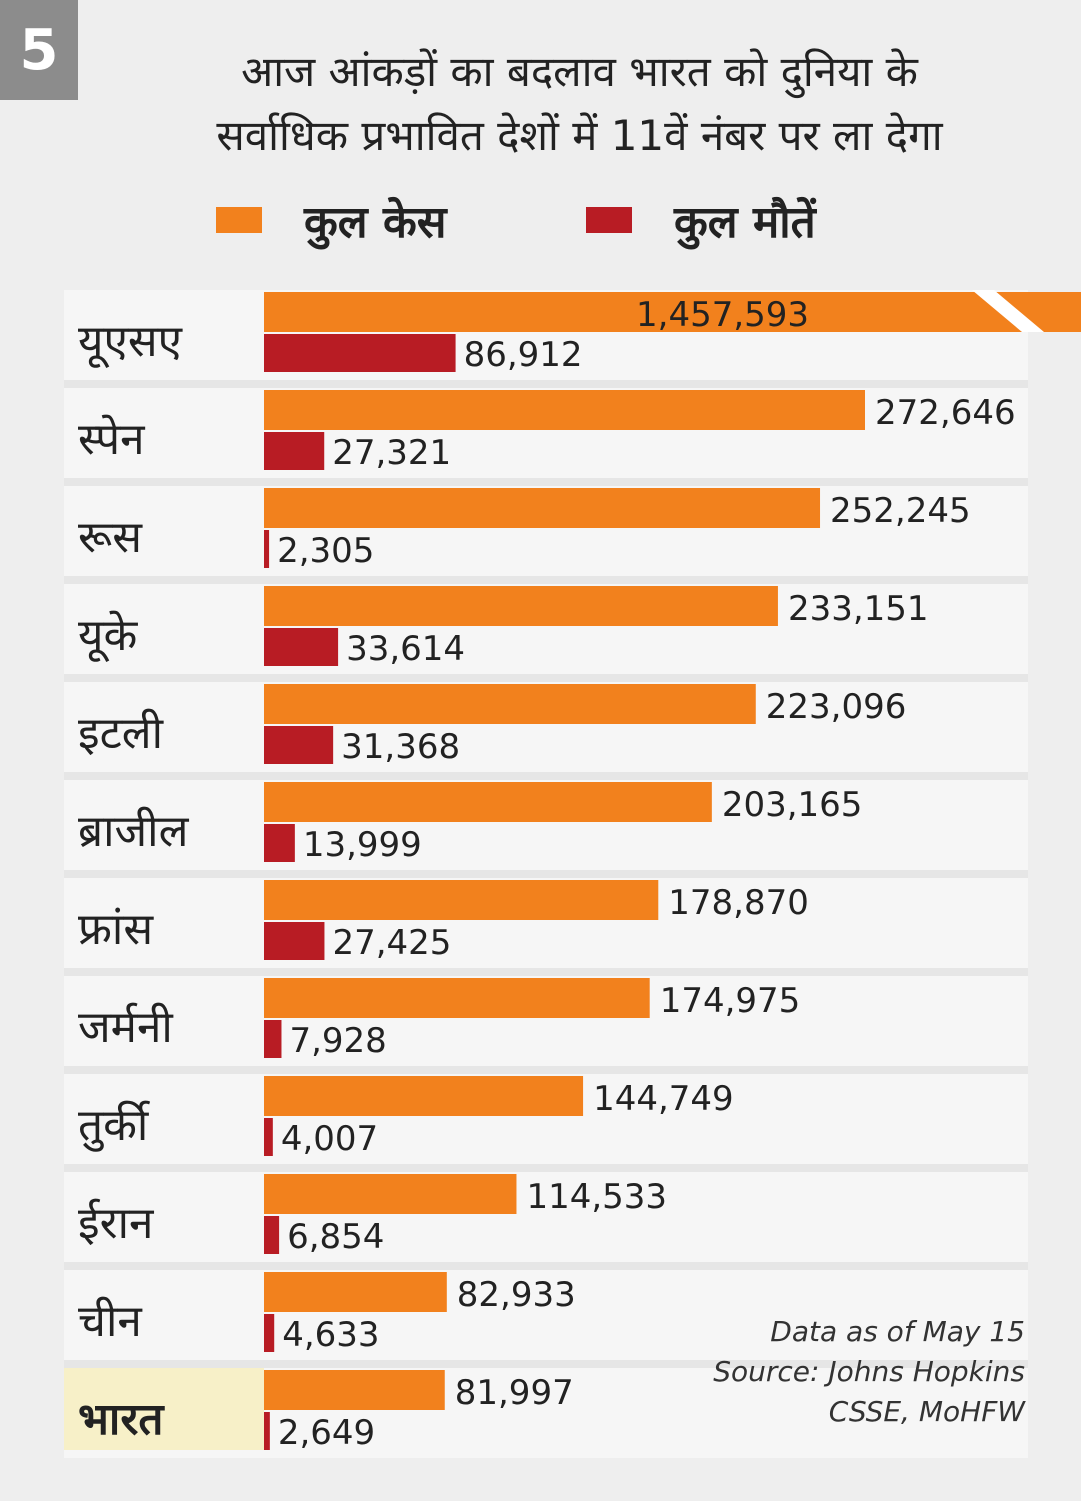 The image size is (1081, 1501). What do you see at coordinates (375, 222) in the screenshot?
I see `legend-label-cases: कुल केस` at bounding box center [375, 222].